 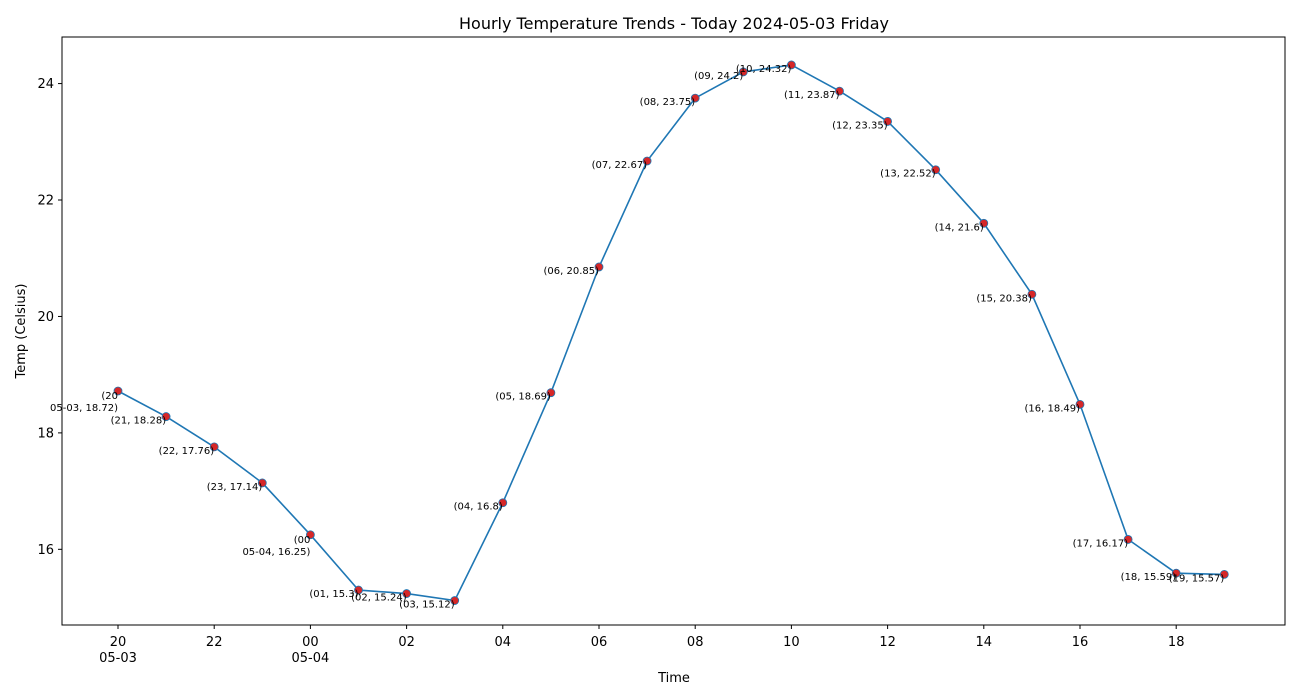 What do you see at coordinates (984, 642) in the screenshot?
I see `x-tick-label: 14` at bounding box center [984, 642].